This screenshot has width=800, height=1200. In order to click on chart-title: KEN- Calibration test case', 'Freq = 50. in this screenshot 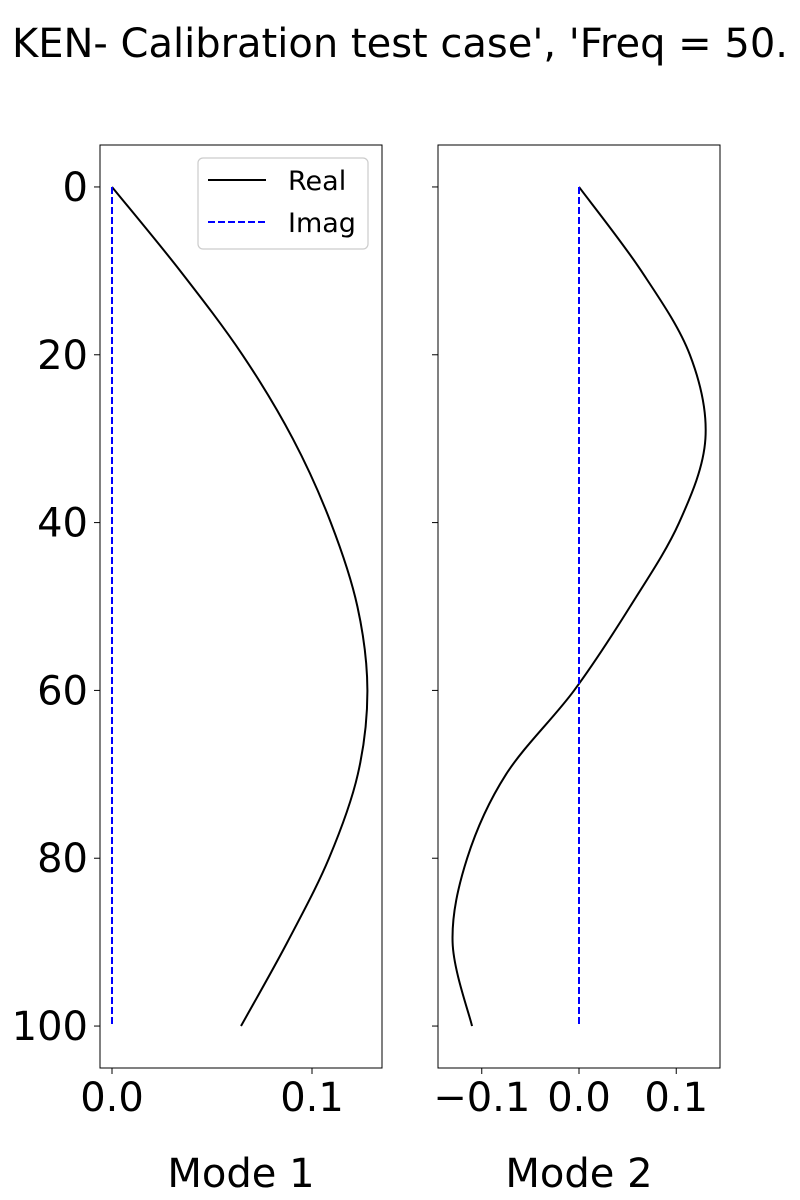, I will do `click(400, 44)`.